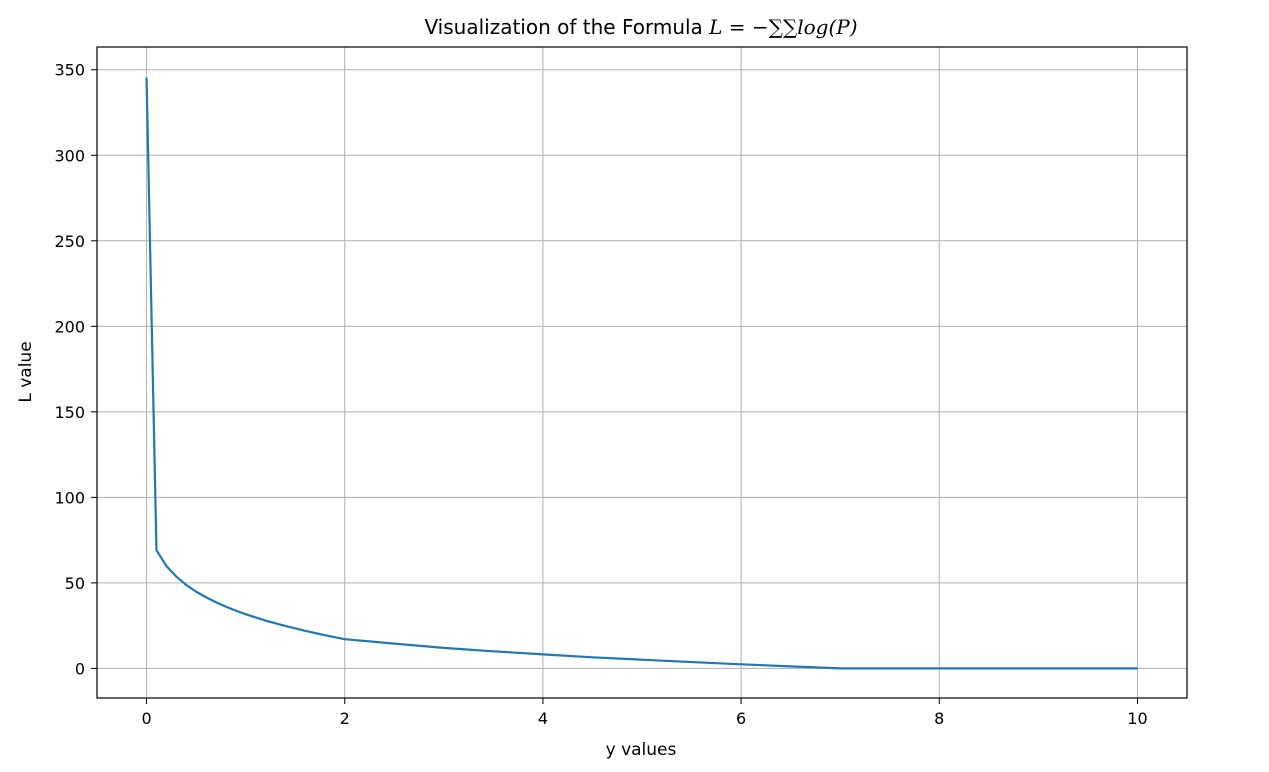 This screenshot has height=772, width=1269. I want to click on y-tick-label: 100, so click(69, 497).